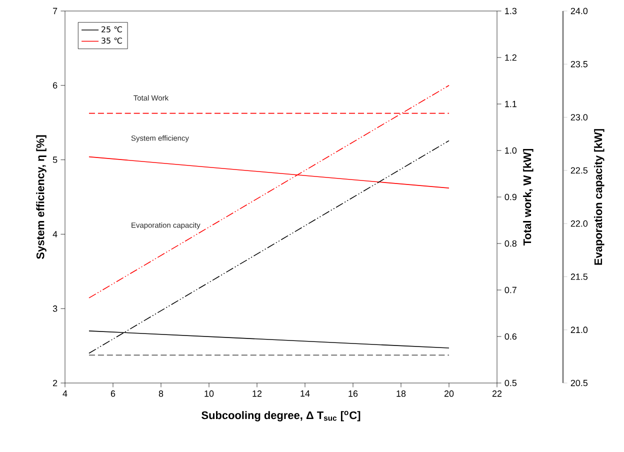 This screenshot has width=624, height=452. What do you see at coordinates (257, 393) in the screenshot?
I see `x-tick-label: 12` at bounding box center [257, 393].